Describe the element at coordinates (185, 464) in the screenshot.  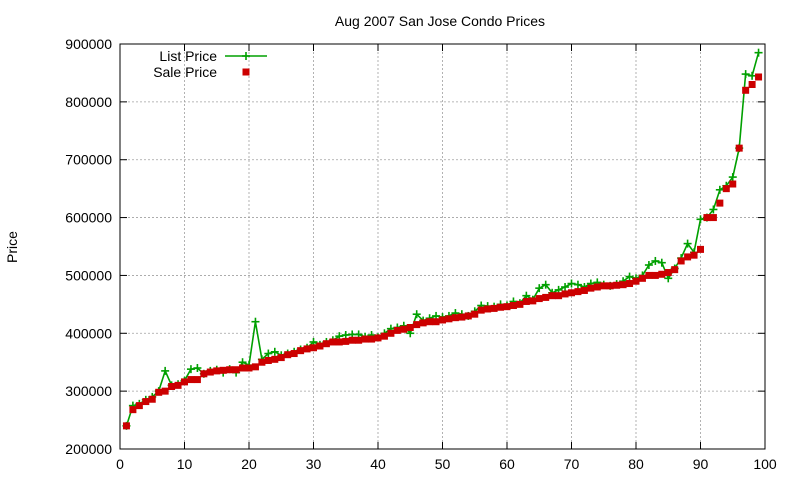
I see `x-tick-label: 10` at that location.